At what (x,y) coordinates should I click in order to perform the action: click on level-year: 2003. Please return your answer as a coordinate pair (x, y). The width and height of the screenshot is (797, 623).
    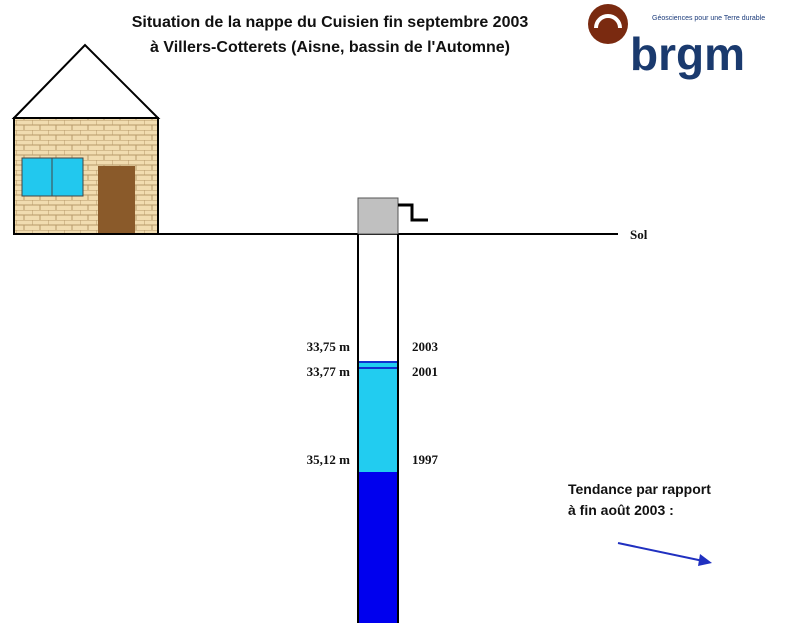
    Looking at the image, I should click on (425, 346).